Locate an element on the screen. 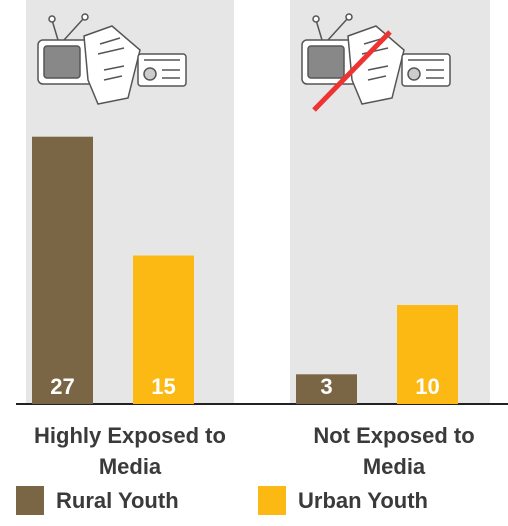  data-label: 15 is located at coordinates (163, 386).